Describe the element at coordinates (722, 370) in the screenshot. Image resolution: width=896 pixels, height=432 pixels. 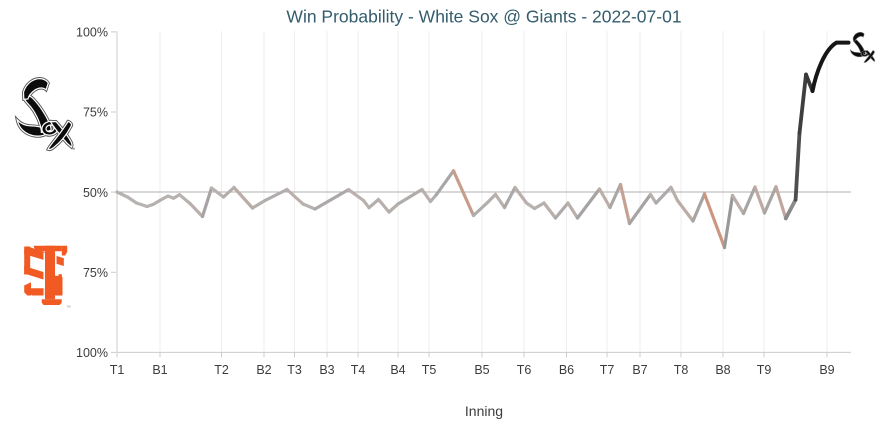
I see `svg-text: B8` at that location.